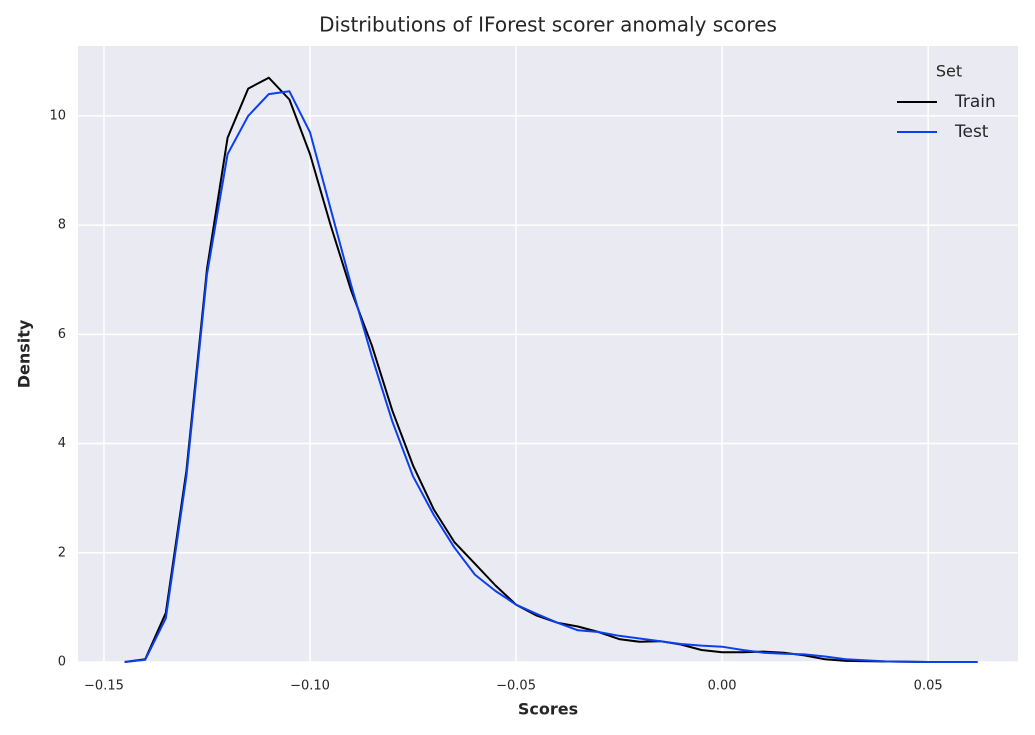 The width and height of the screenshot is (1035, 735). Describe the element at coordinates (62, 662) in the screenshot. I see `y-tick-label: 0` at that location.